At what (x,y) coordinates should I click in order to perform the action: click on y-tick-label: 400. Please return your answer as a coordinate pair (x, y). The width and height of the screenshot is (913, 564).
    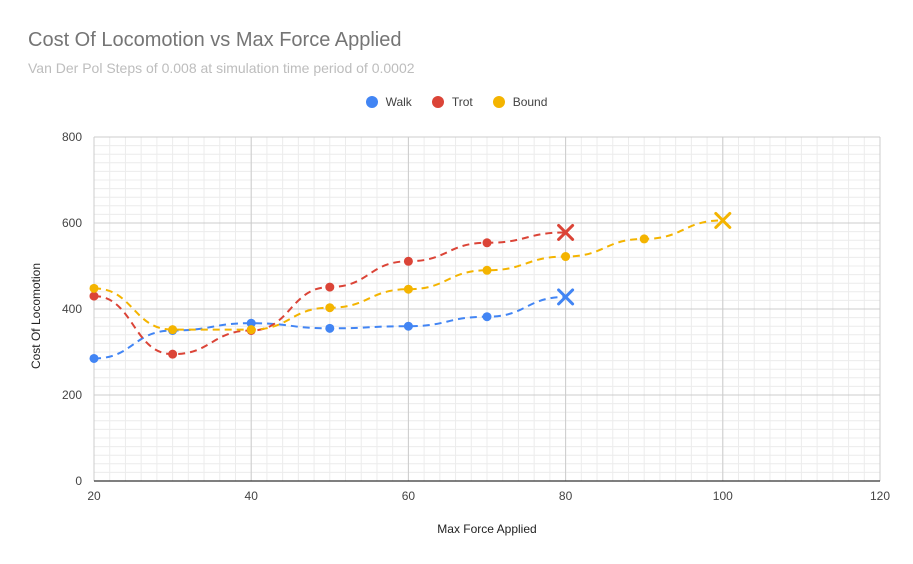
    Looking at the image, I should click on (72, 309).